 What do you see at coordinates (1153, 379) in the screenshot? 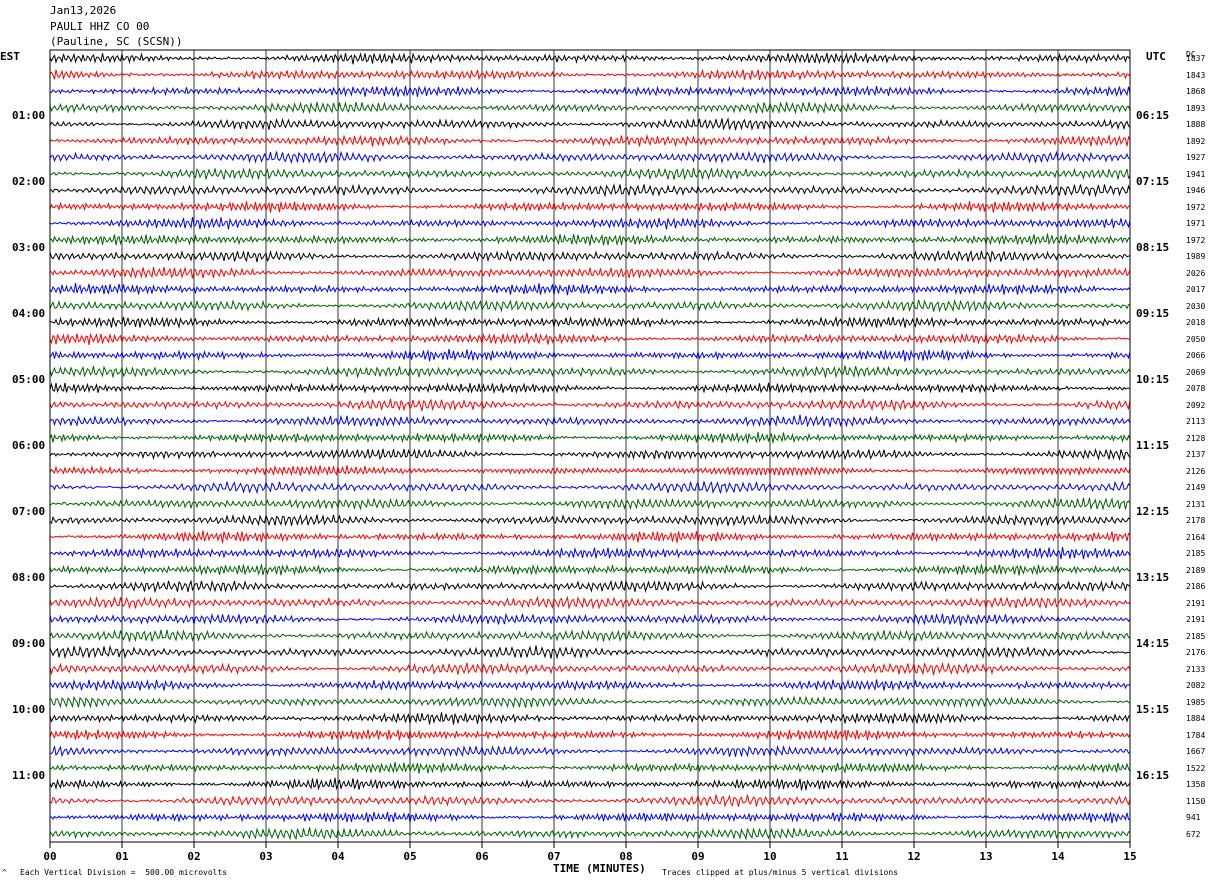
I see `hour-label-utc: 10:15` at bounding box center [1153, 379].